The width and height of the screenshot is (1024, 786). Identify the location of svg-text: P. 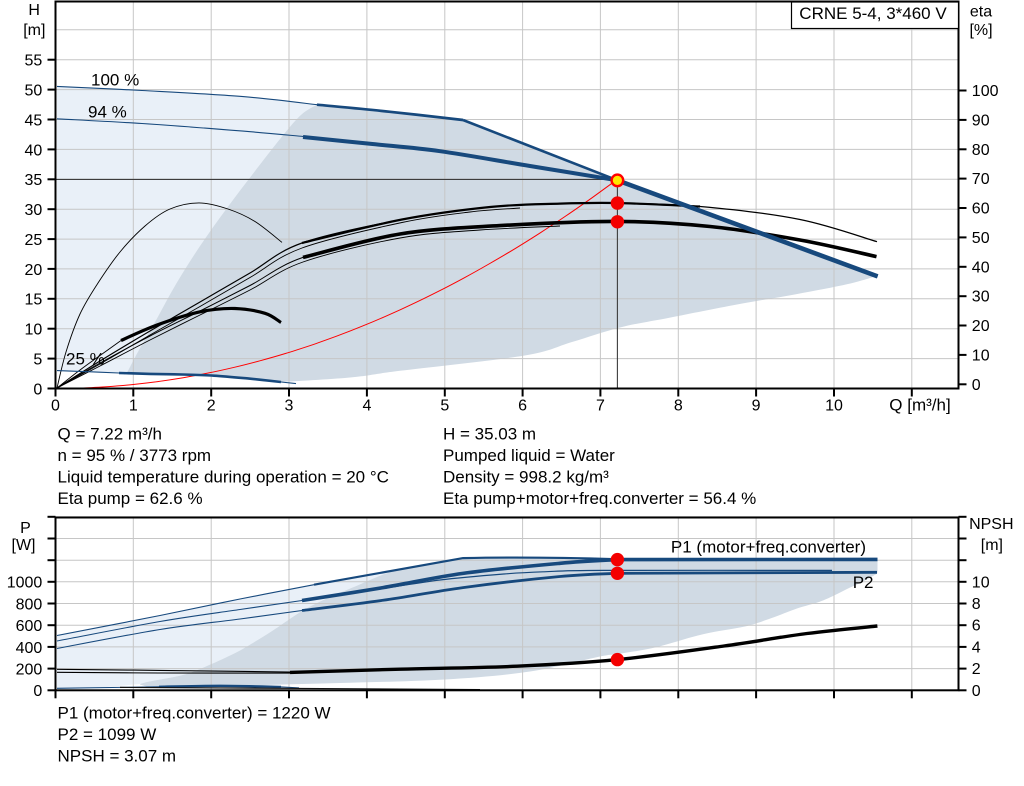
(25, 528).